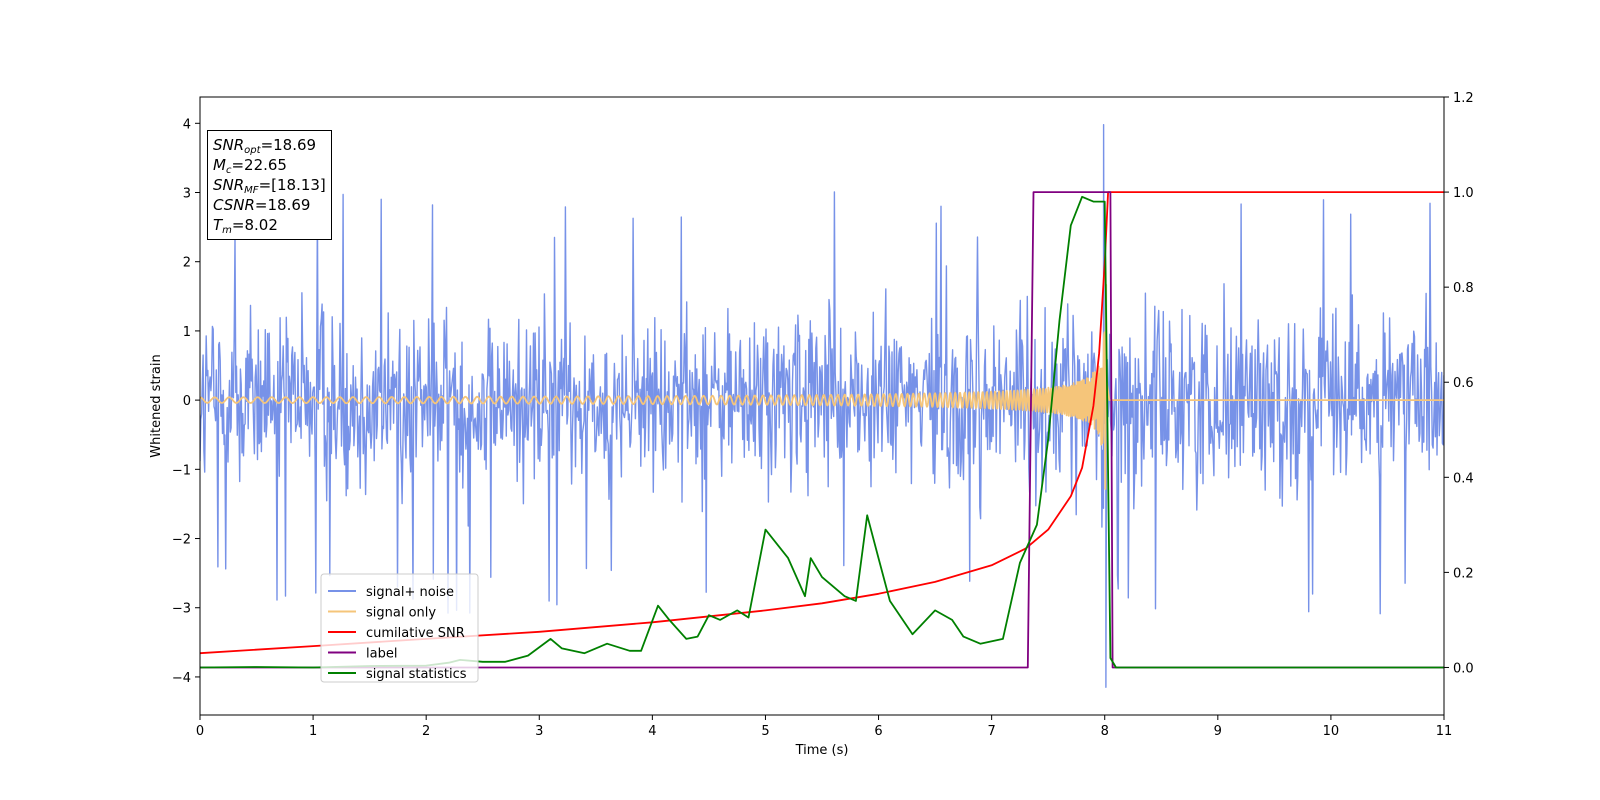  I want to click on x-tick-label: 5, so click(765, 731).